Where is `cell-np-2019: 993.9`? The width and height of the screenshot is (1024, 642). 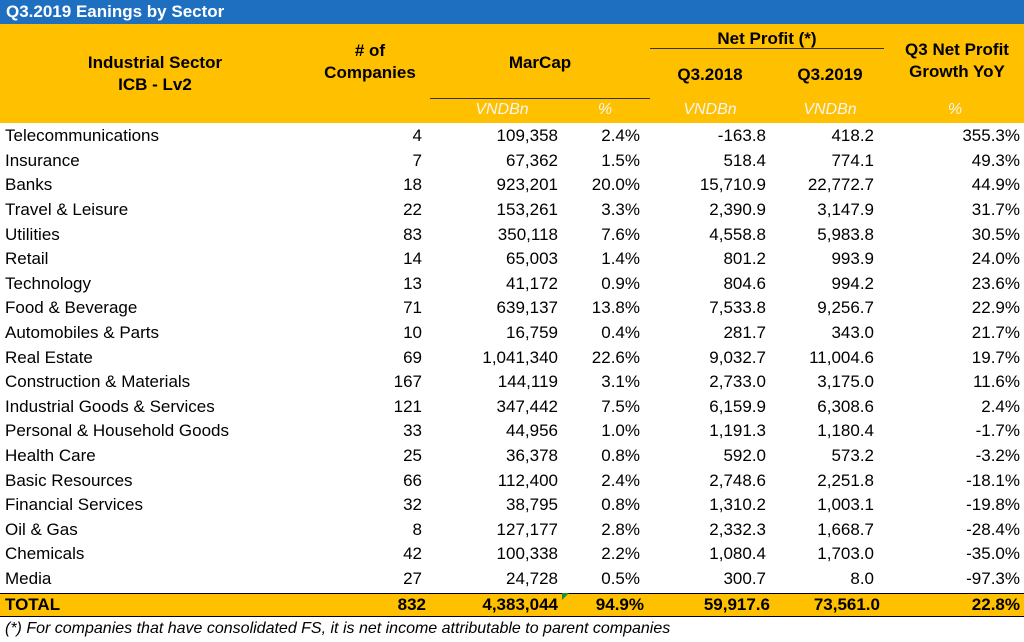
cell-np-2019: 993.9 is located at coordinates (852, 259).